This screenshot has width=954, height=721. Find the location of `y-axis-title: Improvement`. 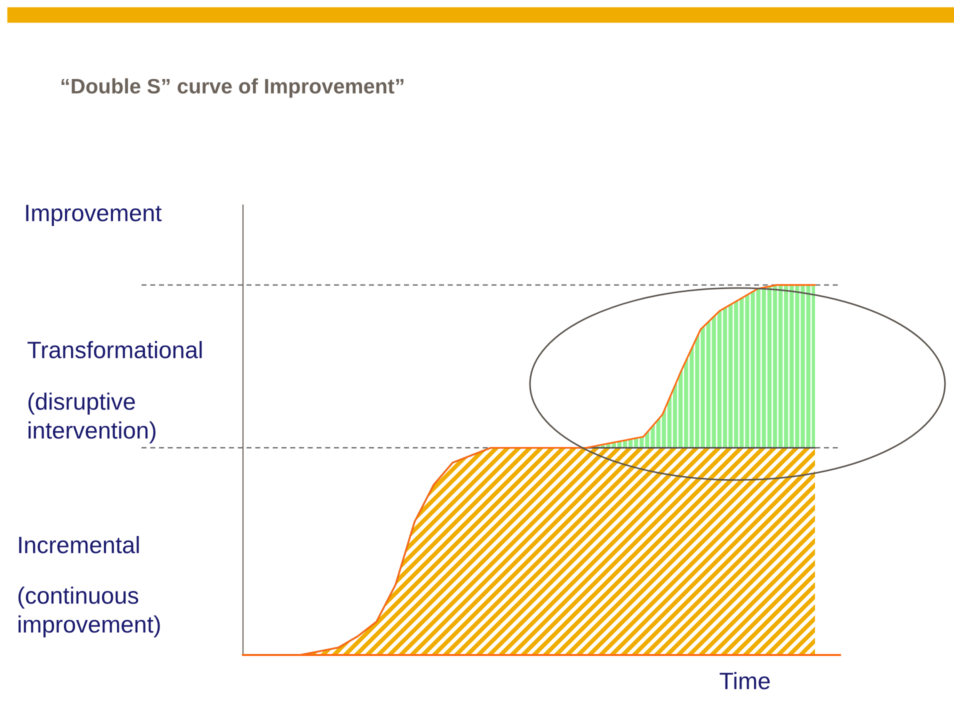

y-axis-title: Improvement is located at coordinates (94, 215).